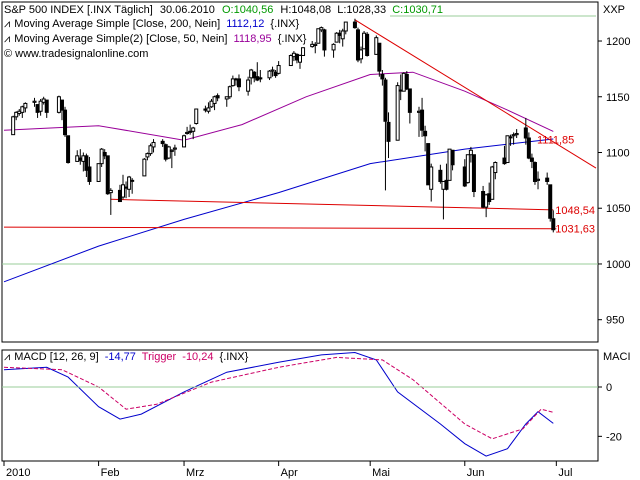 This screenshot has width=640, height=480. Describe the element at coordinates (476, 473) in the screenshot. I see `time-label-5: Jun` at that location.